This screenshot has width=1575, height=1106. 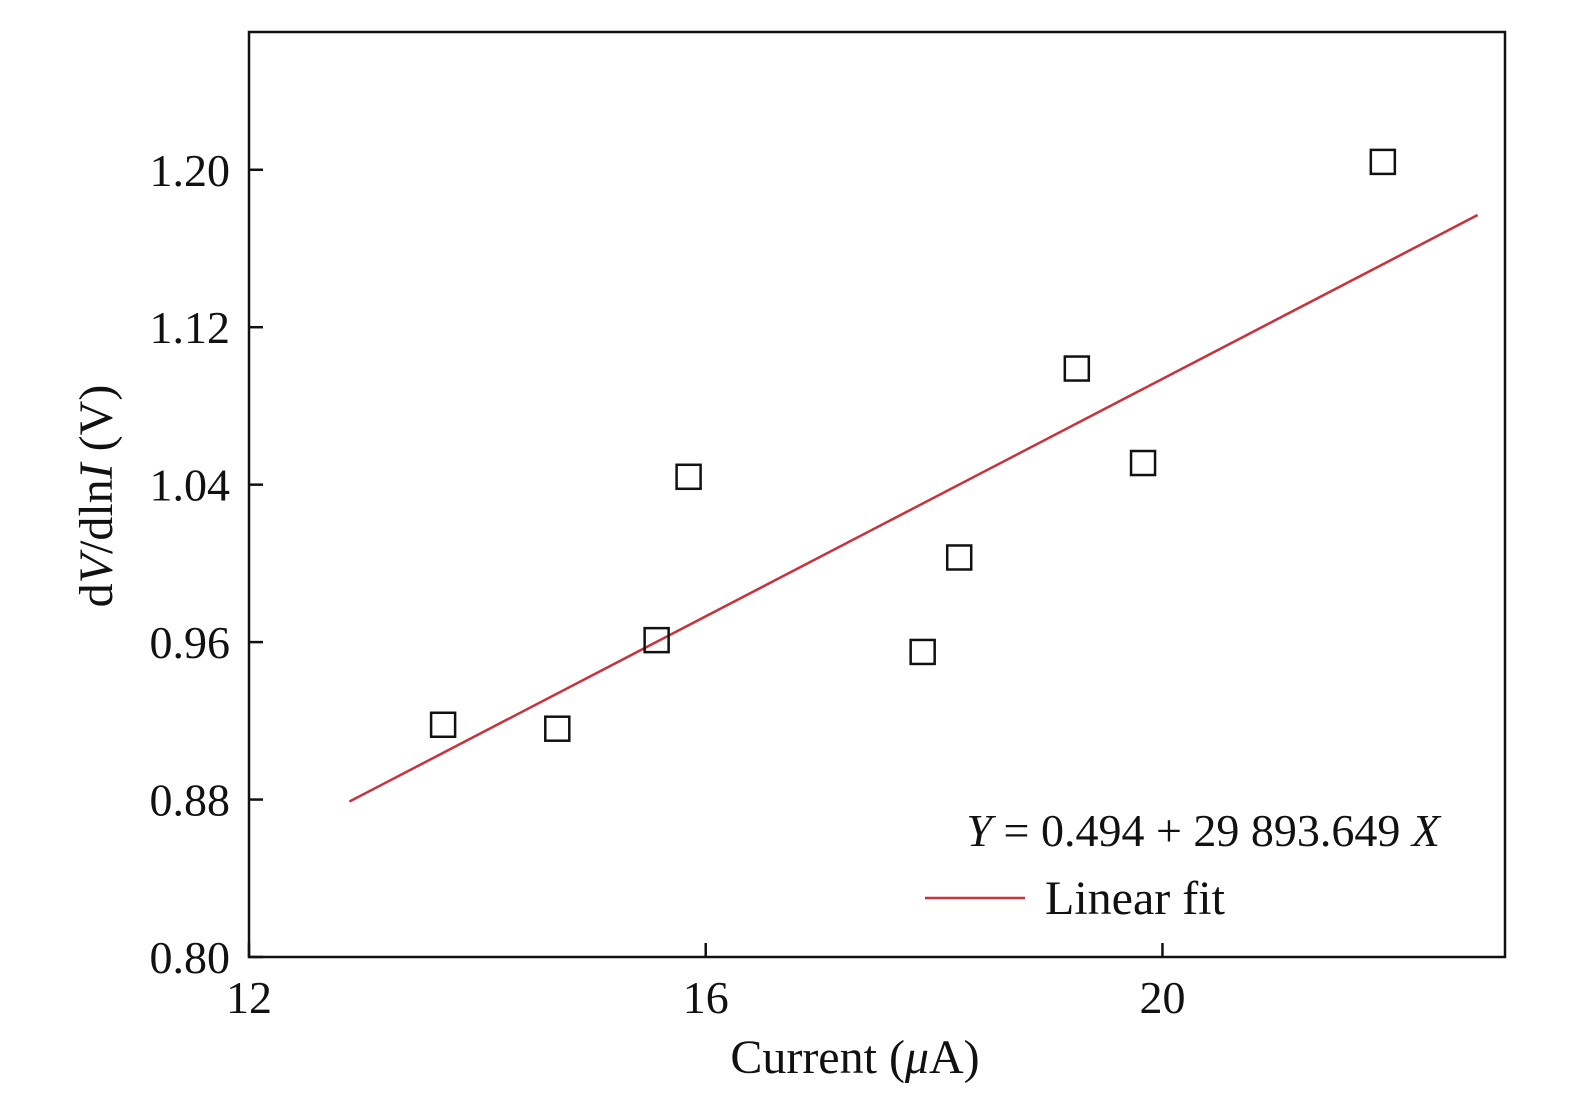 What do you see at coordinates (206, 564) in the screenshot?
I see `y-axis-ticks: 0.80 0.88 0.96 1.04 1.12 1.20` at bounding box center [206, 564].